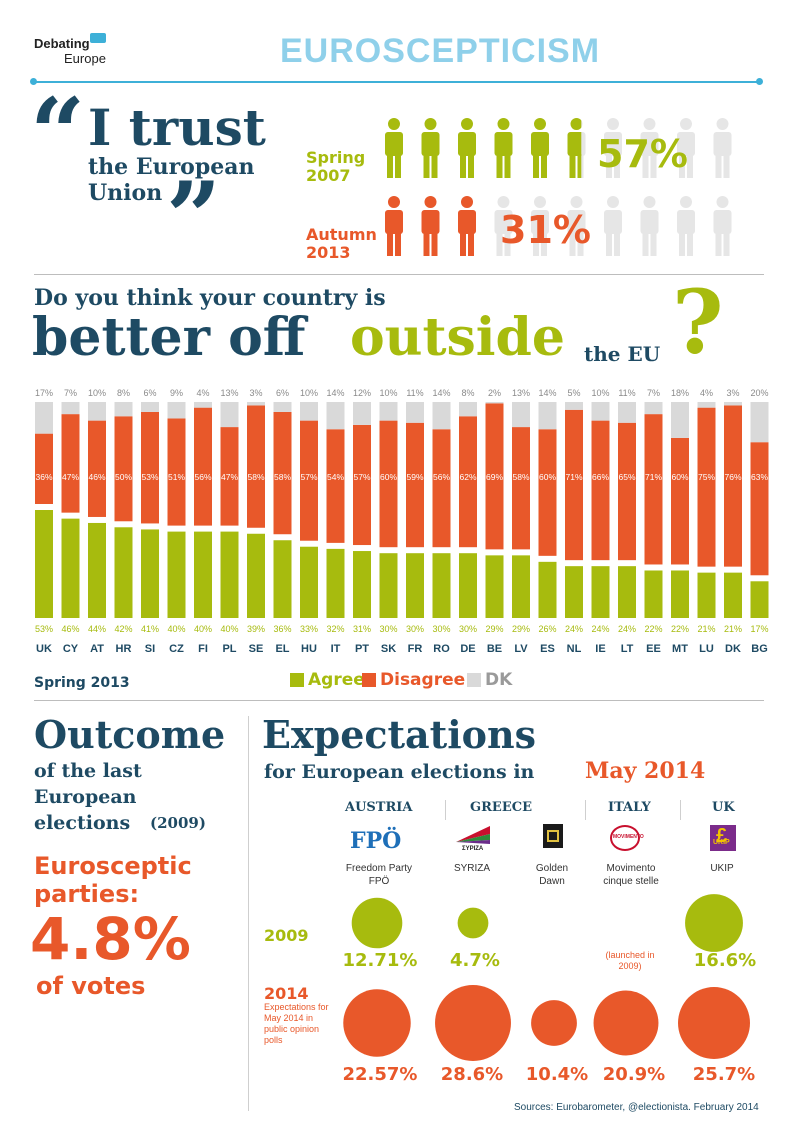 The image size is (797, 1128). What do you see at coordinates (256, 649) in the screenshot?
I see `country-tick-label: SE` at bounding box center [256, 649].